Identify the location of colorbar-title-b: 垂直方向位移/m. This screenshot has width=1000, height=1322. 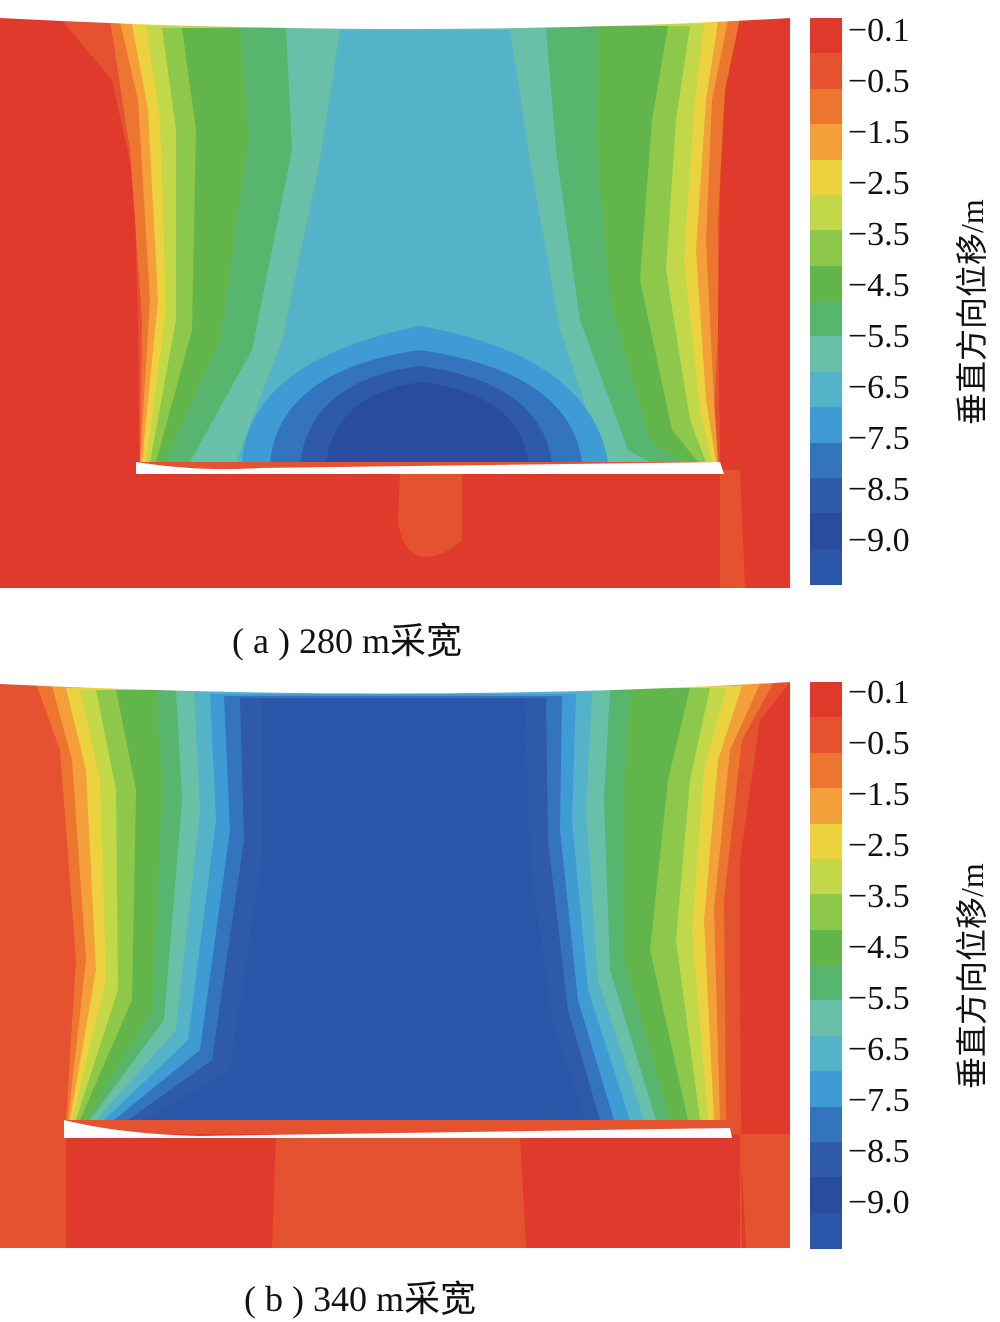
(972, 976).